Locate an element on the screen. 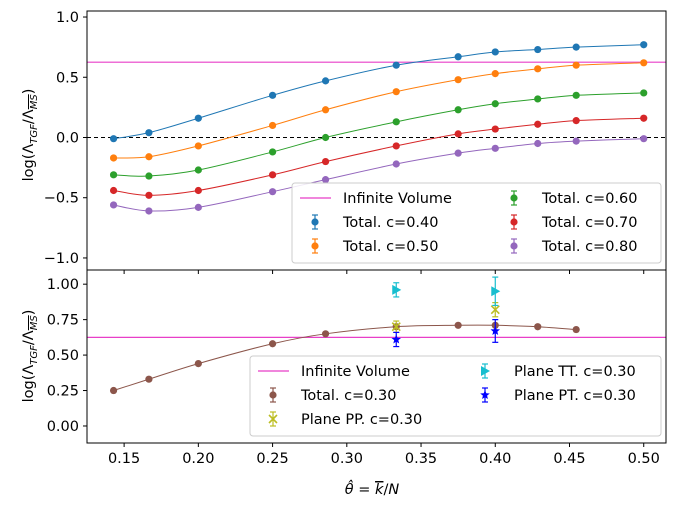 Image resolution: width=677 pixels, height=510 pixels. top-legend-box is located at coordinates (476, 223).